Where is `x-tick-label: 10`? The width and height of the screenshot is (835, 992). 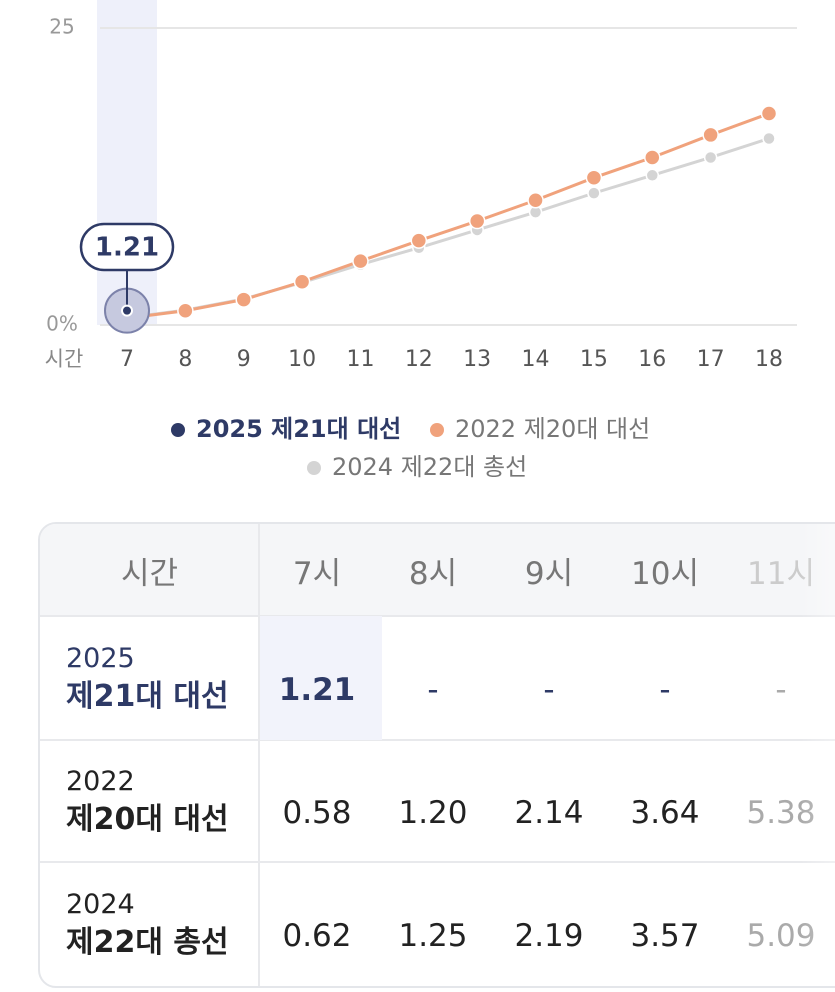
x-tick-label: 10 is located at coordinates (302, 359).